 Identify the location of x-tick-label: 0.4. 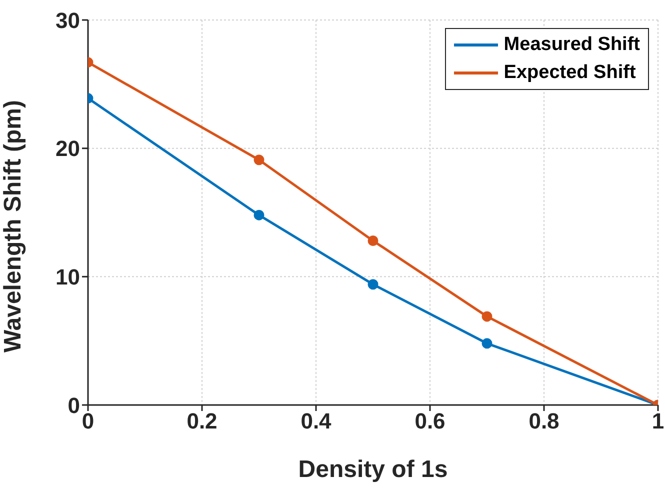
(316, 421).